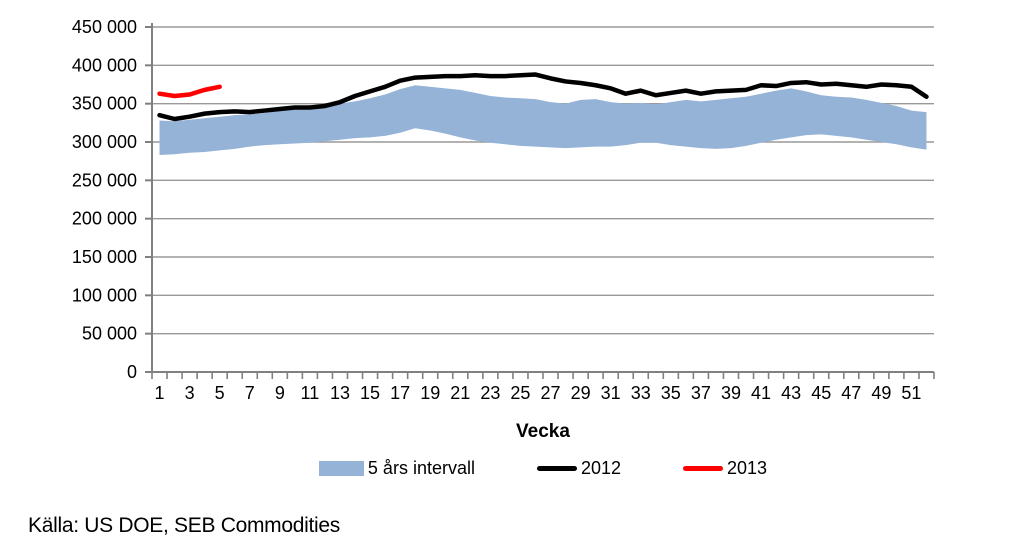 This screenshot has height=555, width=1026. Describe the element at coordinates (556, 468) in the screenshot. I see `line-2012-swatch` at that location.